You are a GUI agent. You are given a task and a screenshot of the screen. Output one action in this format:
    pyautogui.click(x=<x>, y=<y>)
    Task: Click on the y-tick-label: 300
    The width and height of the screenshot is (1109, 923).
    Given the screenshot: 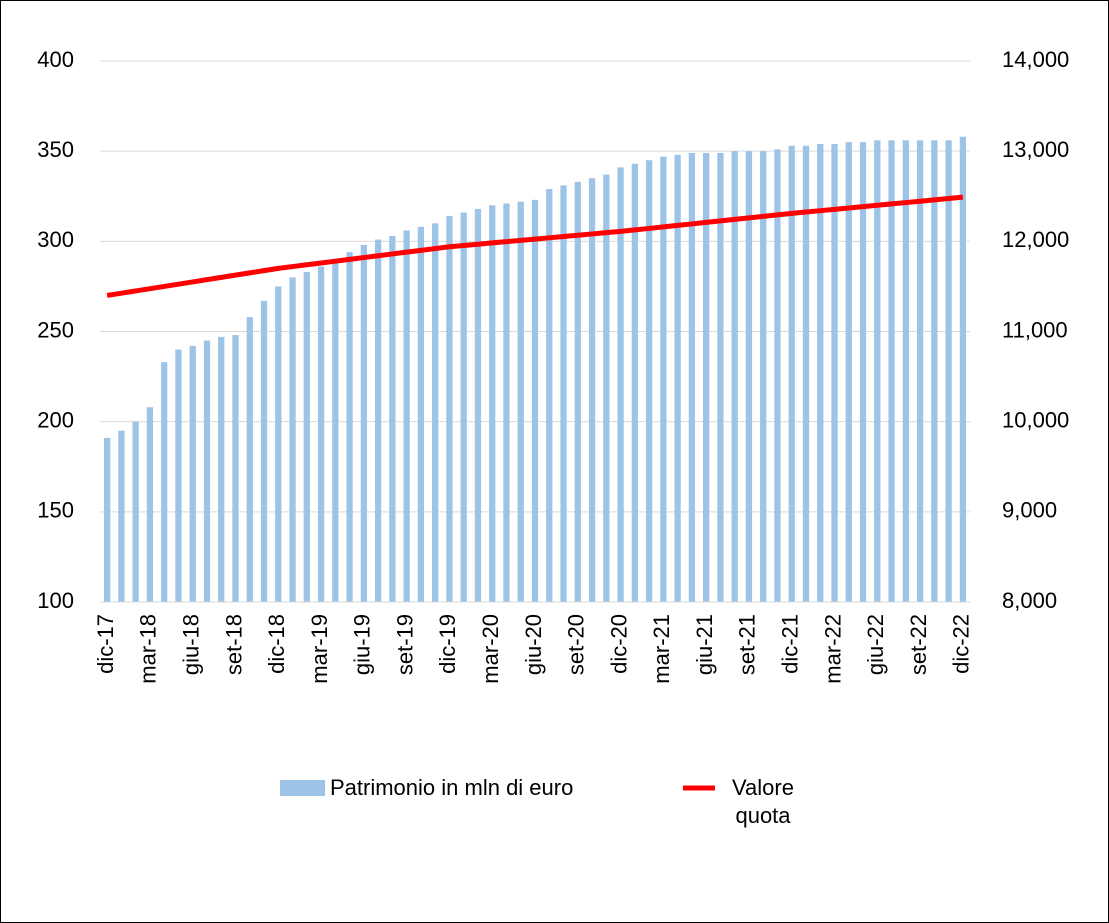 What is the action you would take?
    pyautogui.click(x=55, y=239)
    